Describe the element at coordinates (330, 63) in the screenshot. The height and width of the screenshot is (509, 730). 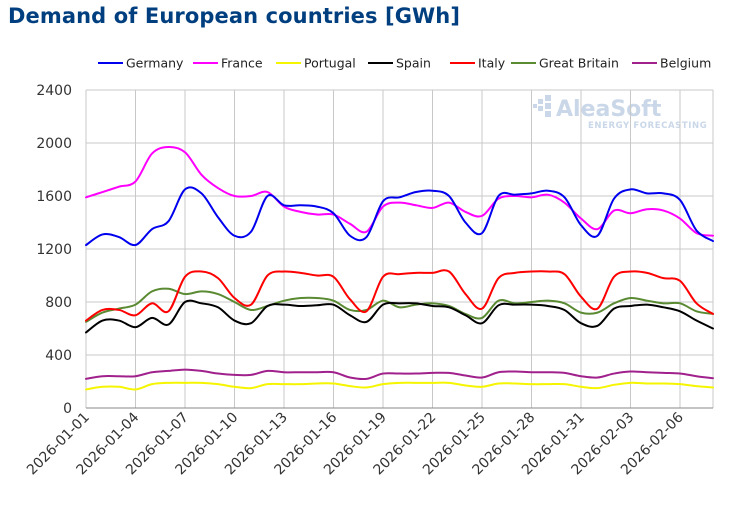
I see `legend-label-portugal: Portugal` at that location.